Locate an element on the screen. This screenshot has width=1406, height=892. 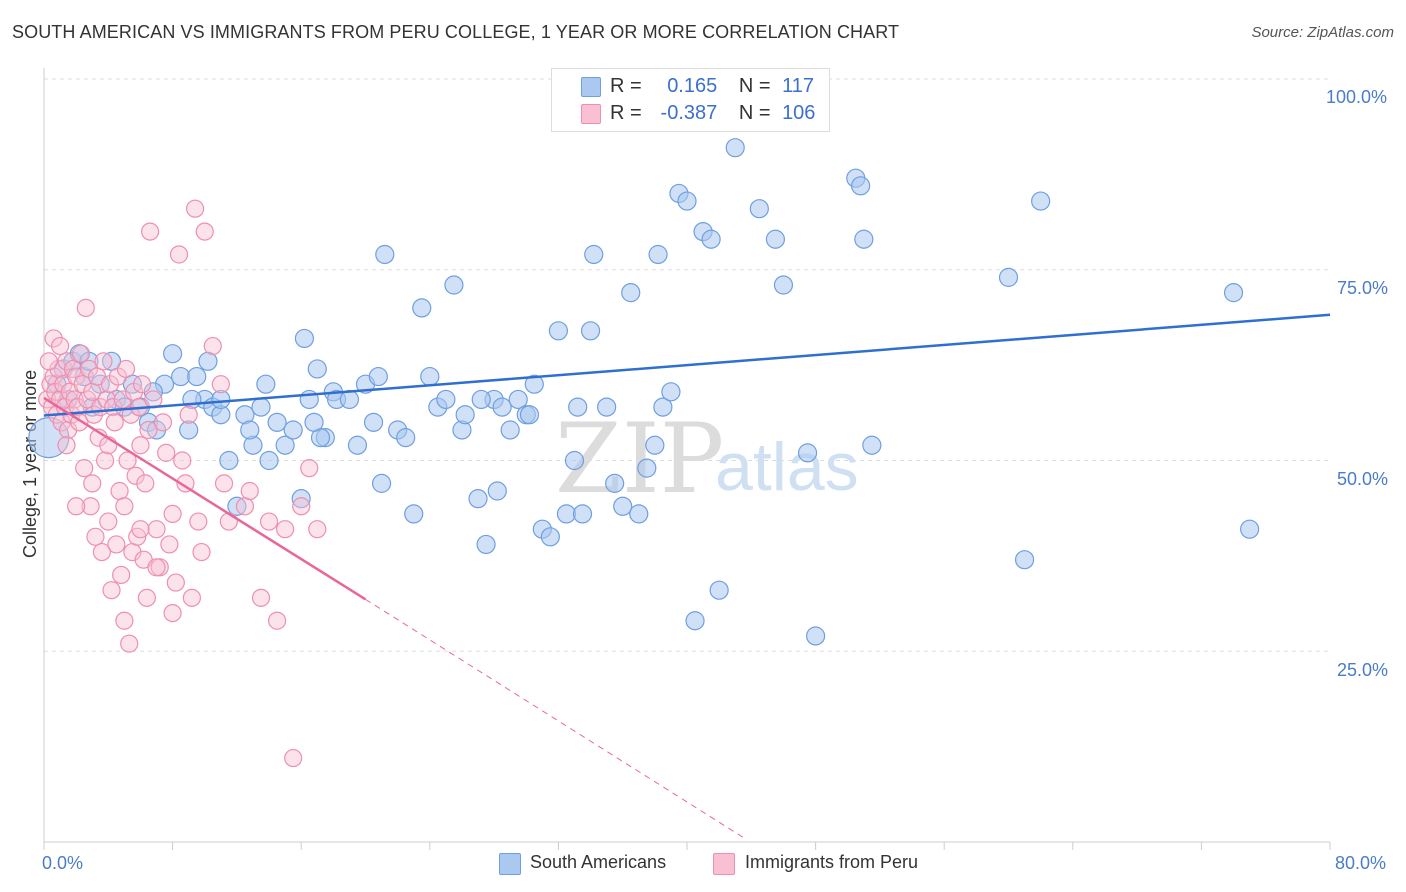
legend-swatch-peru is located at coordinates (591, 114).